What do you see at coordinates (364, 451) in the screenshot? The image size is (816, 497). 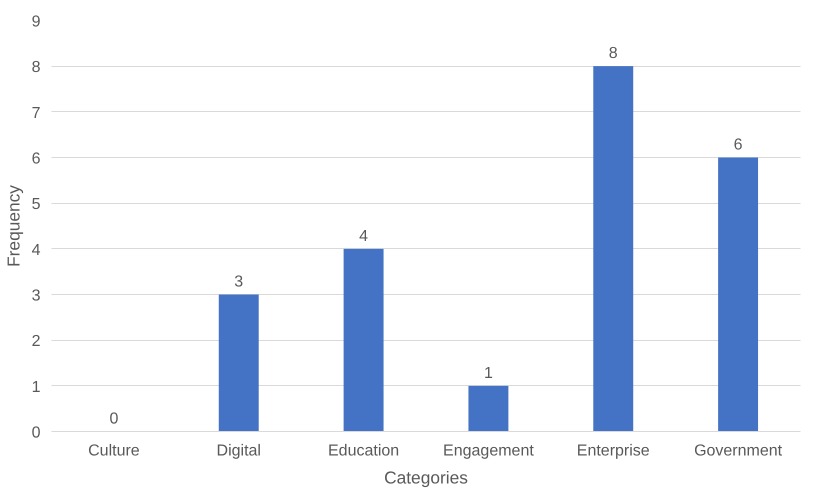 I see `x-tick-label: Education` at bounding box center [364, 451].